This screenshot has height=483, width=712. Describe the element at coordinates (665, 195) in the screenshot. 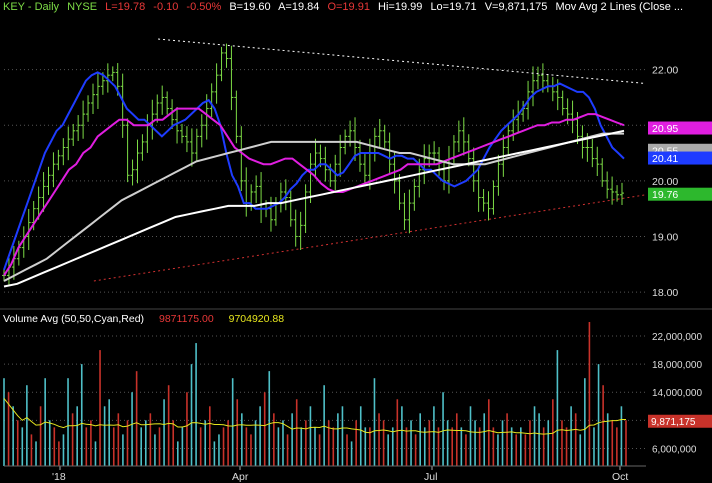

I see `axis-value-label: 19.76` at that location.